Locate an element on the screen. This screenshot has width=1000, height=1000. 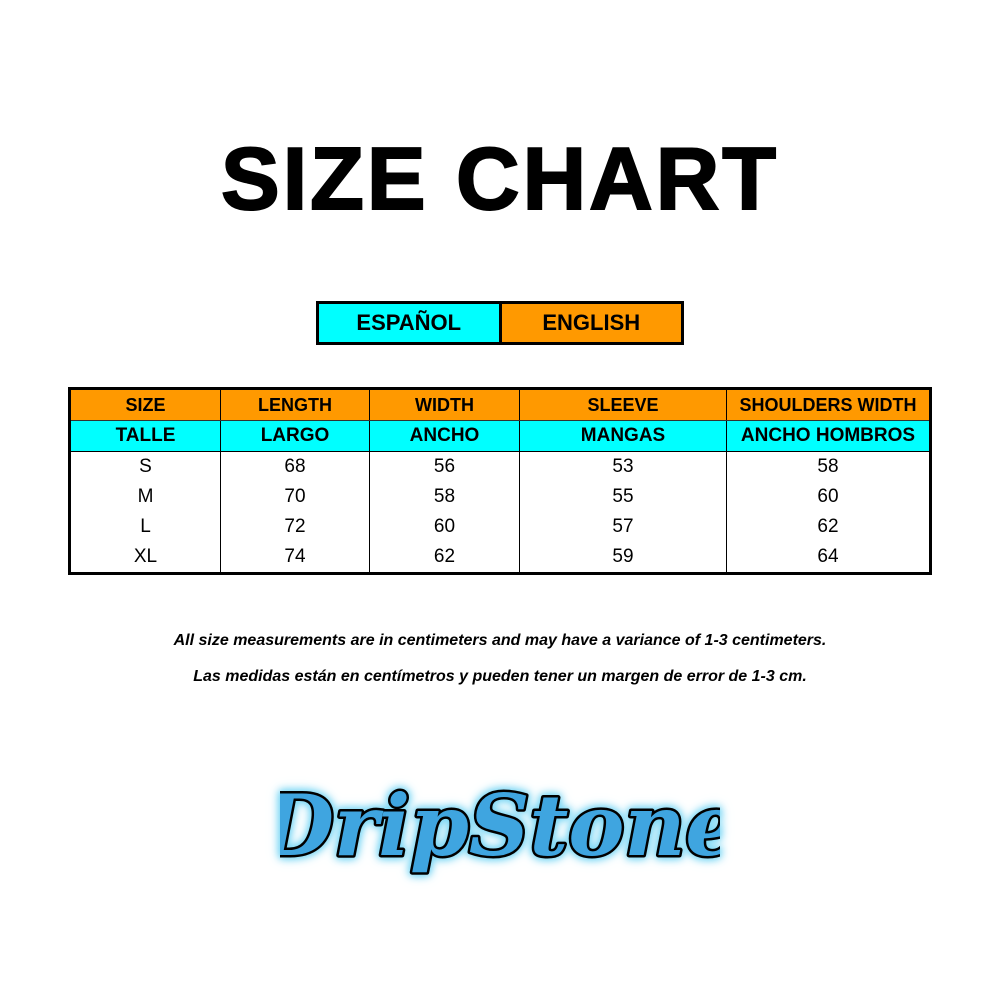
table-row: L 72 60 57 62 is located at coordinates (500, 527).